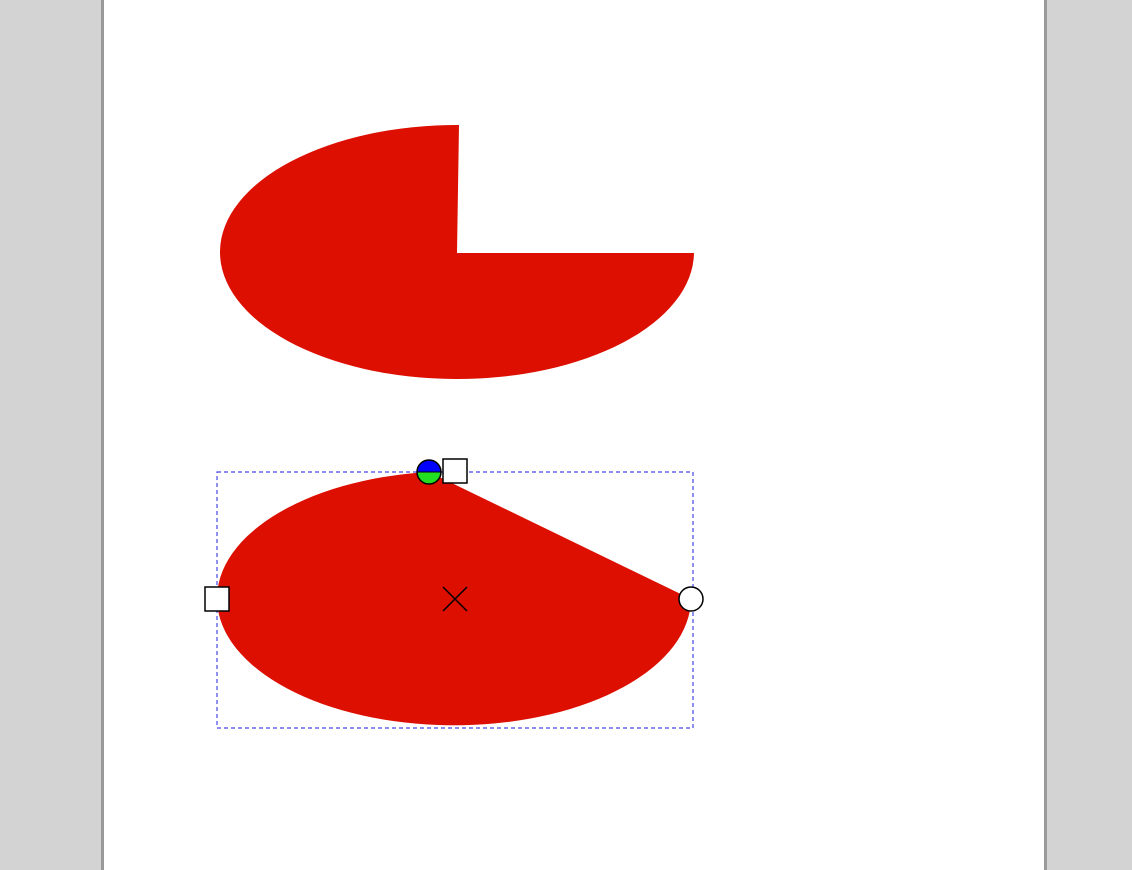 The image size is (1132, 870). What do you see at coordinates (456, 252) in the screenshot?
I see `ellipse-segment-shape-top` at bounding box center [456, 252].